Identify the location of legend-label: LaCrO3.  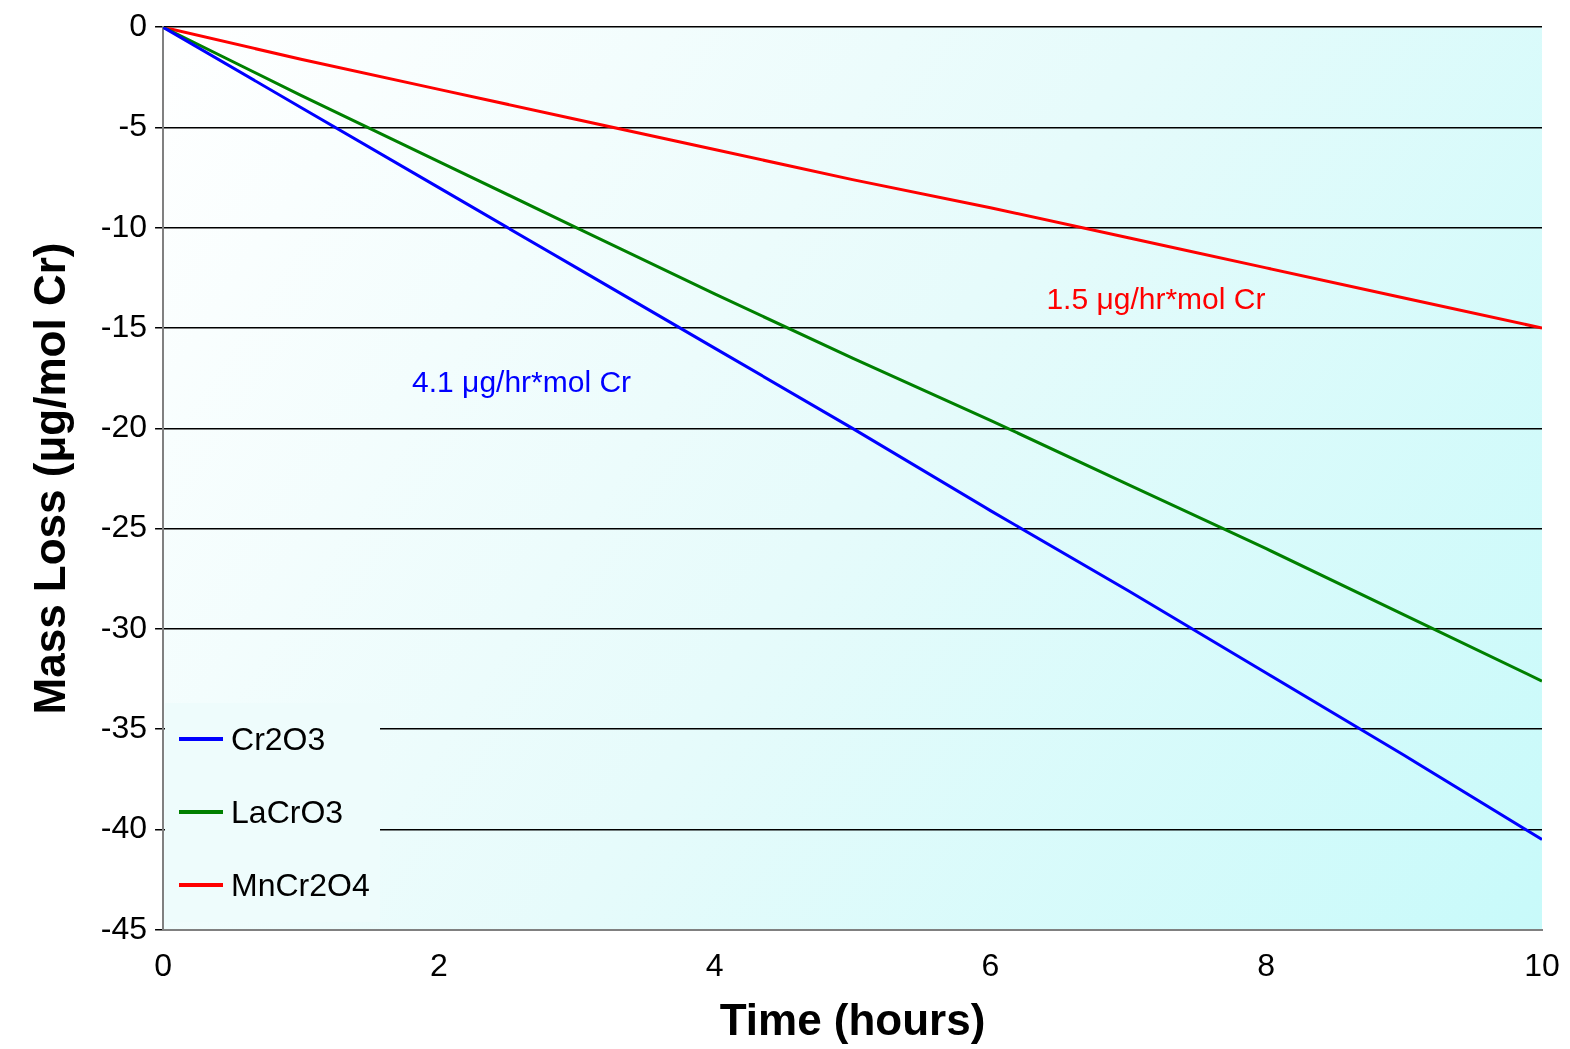
(287, 812).